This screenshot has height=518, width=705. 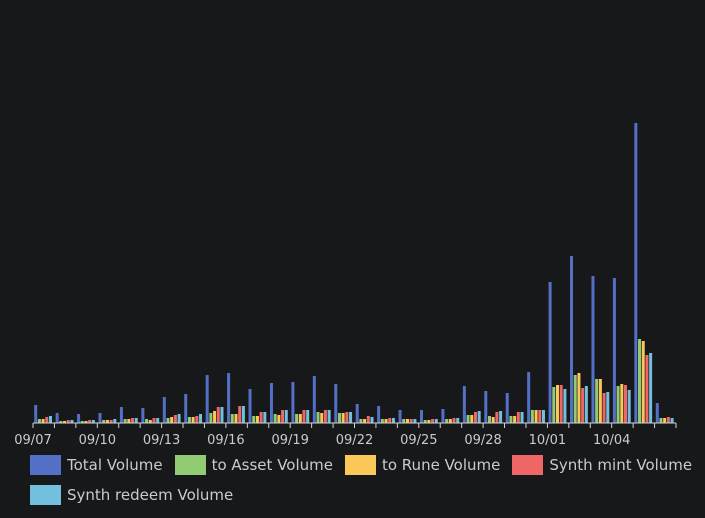 What do you see at coordinates (253, 465) in the screenshot?
I see `legend-item: to Asset Volume` at bounding box center [253, 465].